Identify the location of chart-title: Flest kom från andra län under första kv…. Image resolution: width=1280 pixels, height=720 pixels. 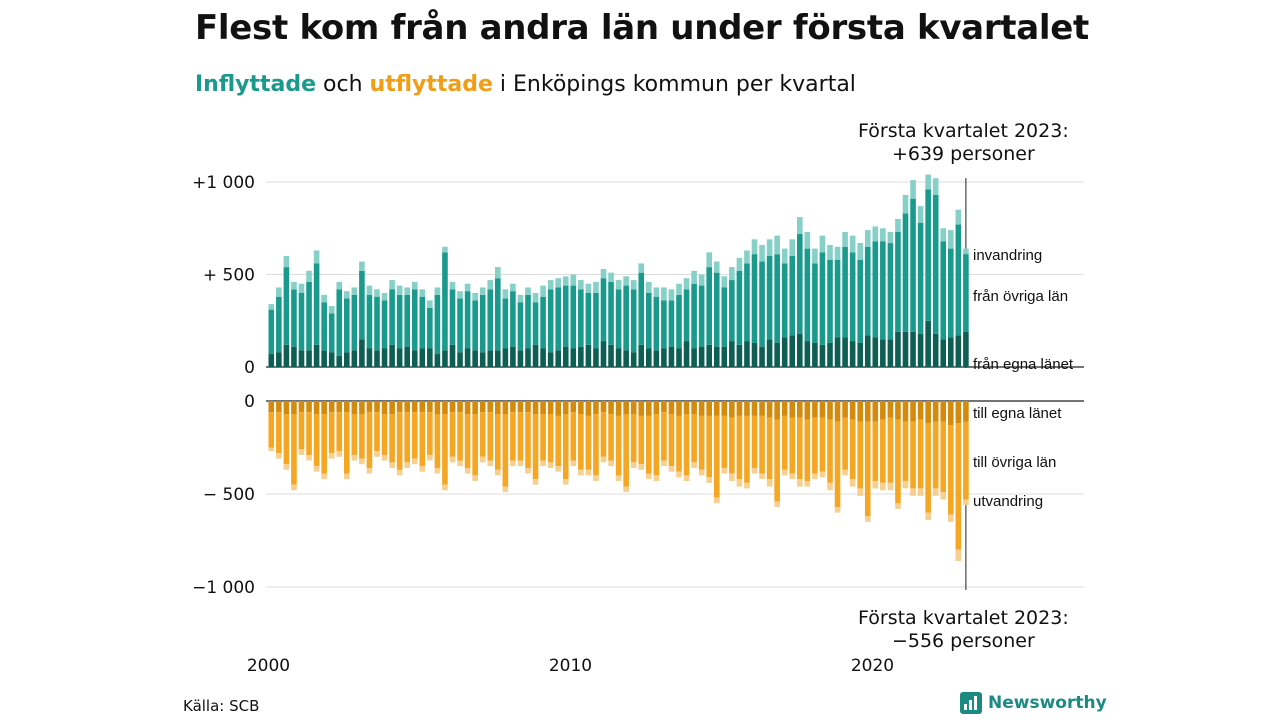
(642, 28).